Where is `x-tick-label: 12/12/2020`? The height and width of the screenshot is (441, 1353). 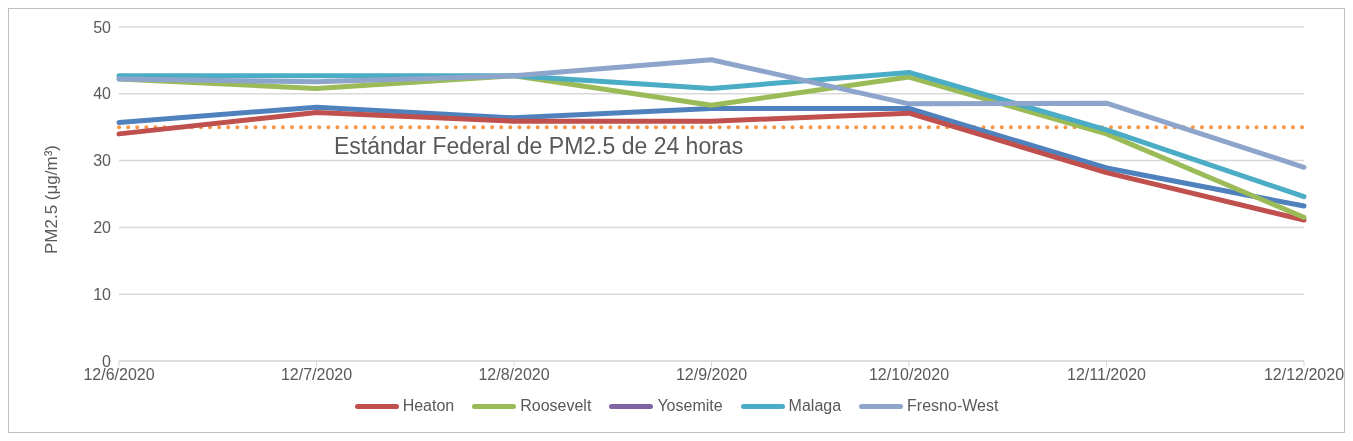
x-tick-label: 12/12/2020 is located at coordinates (1304, 375).